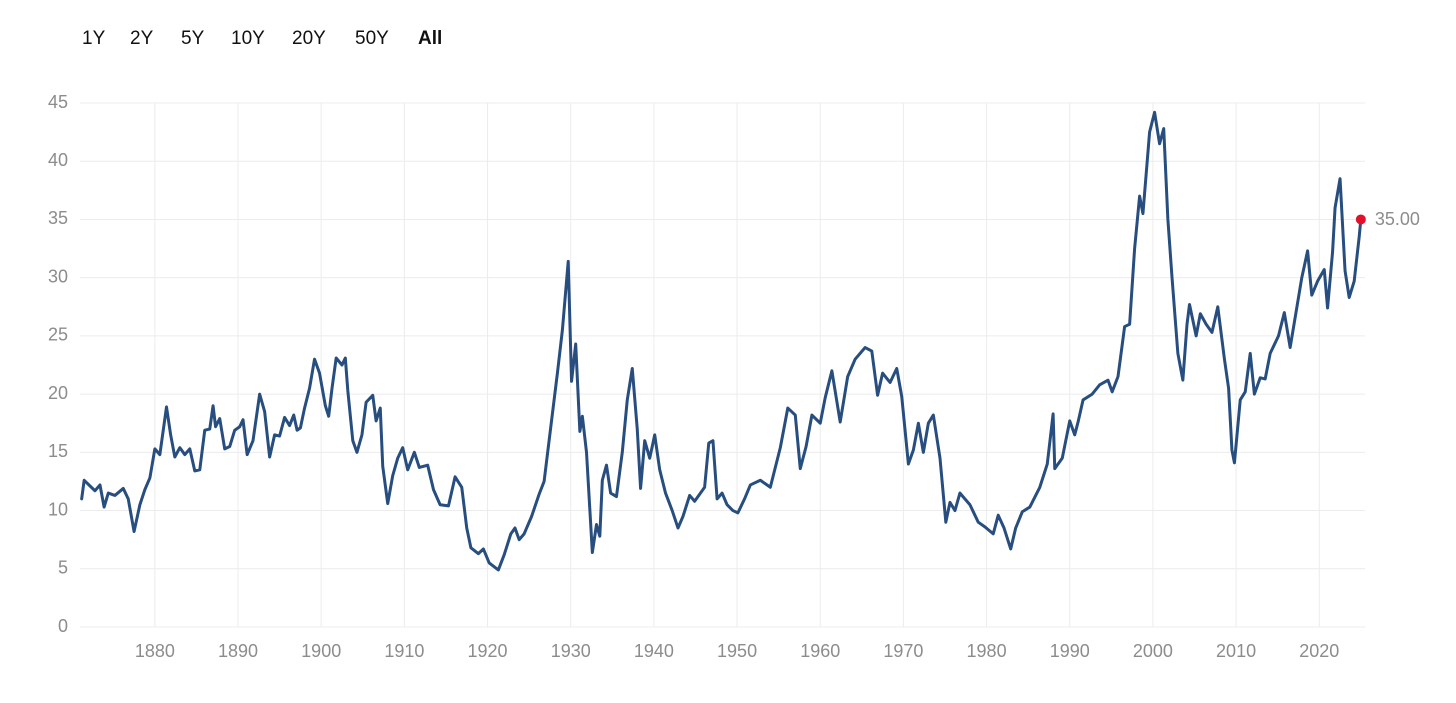 This screenshot has height=703, width=1456. What do you see at coordinates (63, 568) in the screenshot?
I see `y-tick-label: 5` at bounding box center [63, 568].